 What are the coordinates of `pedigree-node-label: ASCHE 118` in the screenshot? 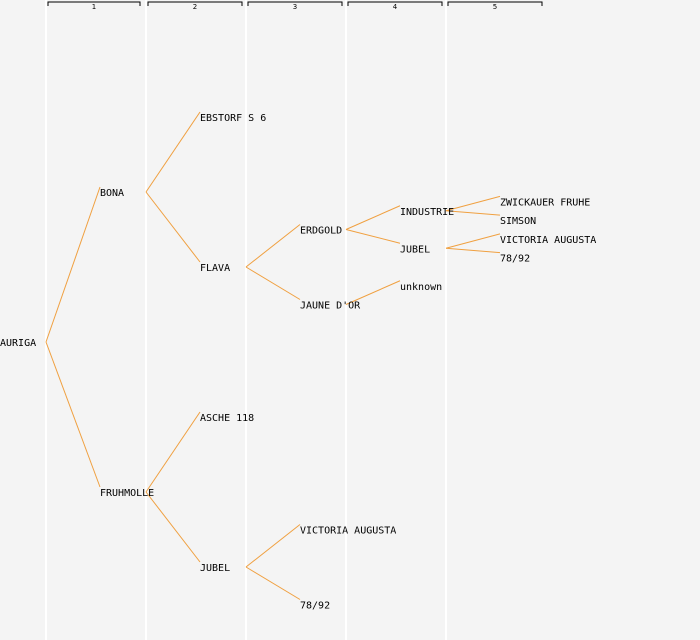 It's located at (227, 418).